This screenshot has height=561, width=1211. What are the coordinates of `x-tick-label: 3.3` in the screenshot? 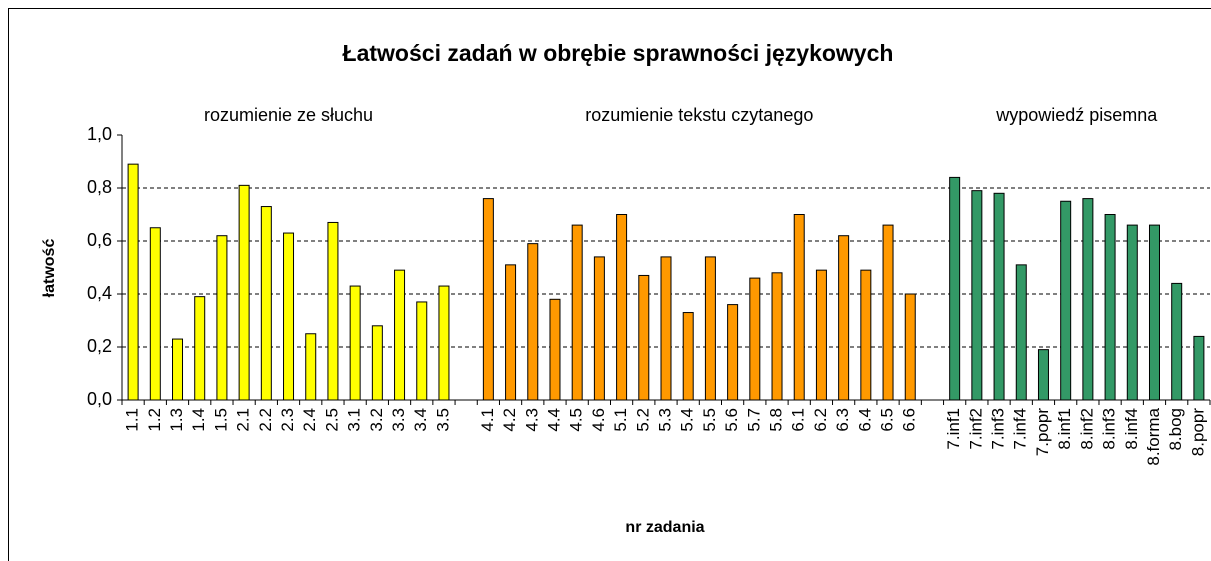 It's located at (398, 420).